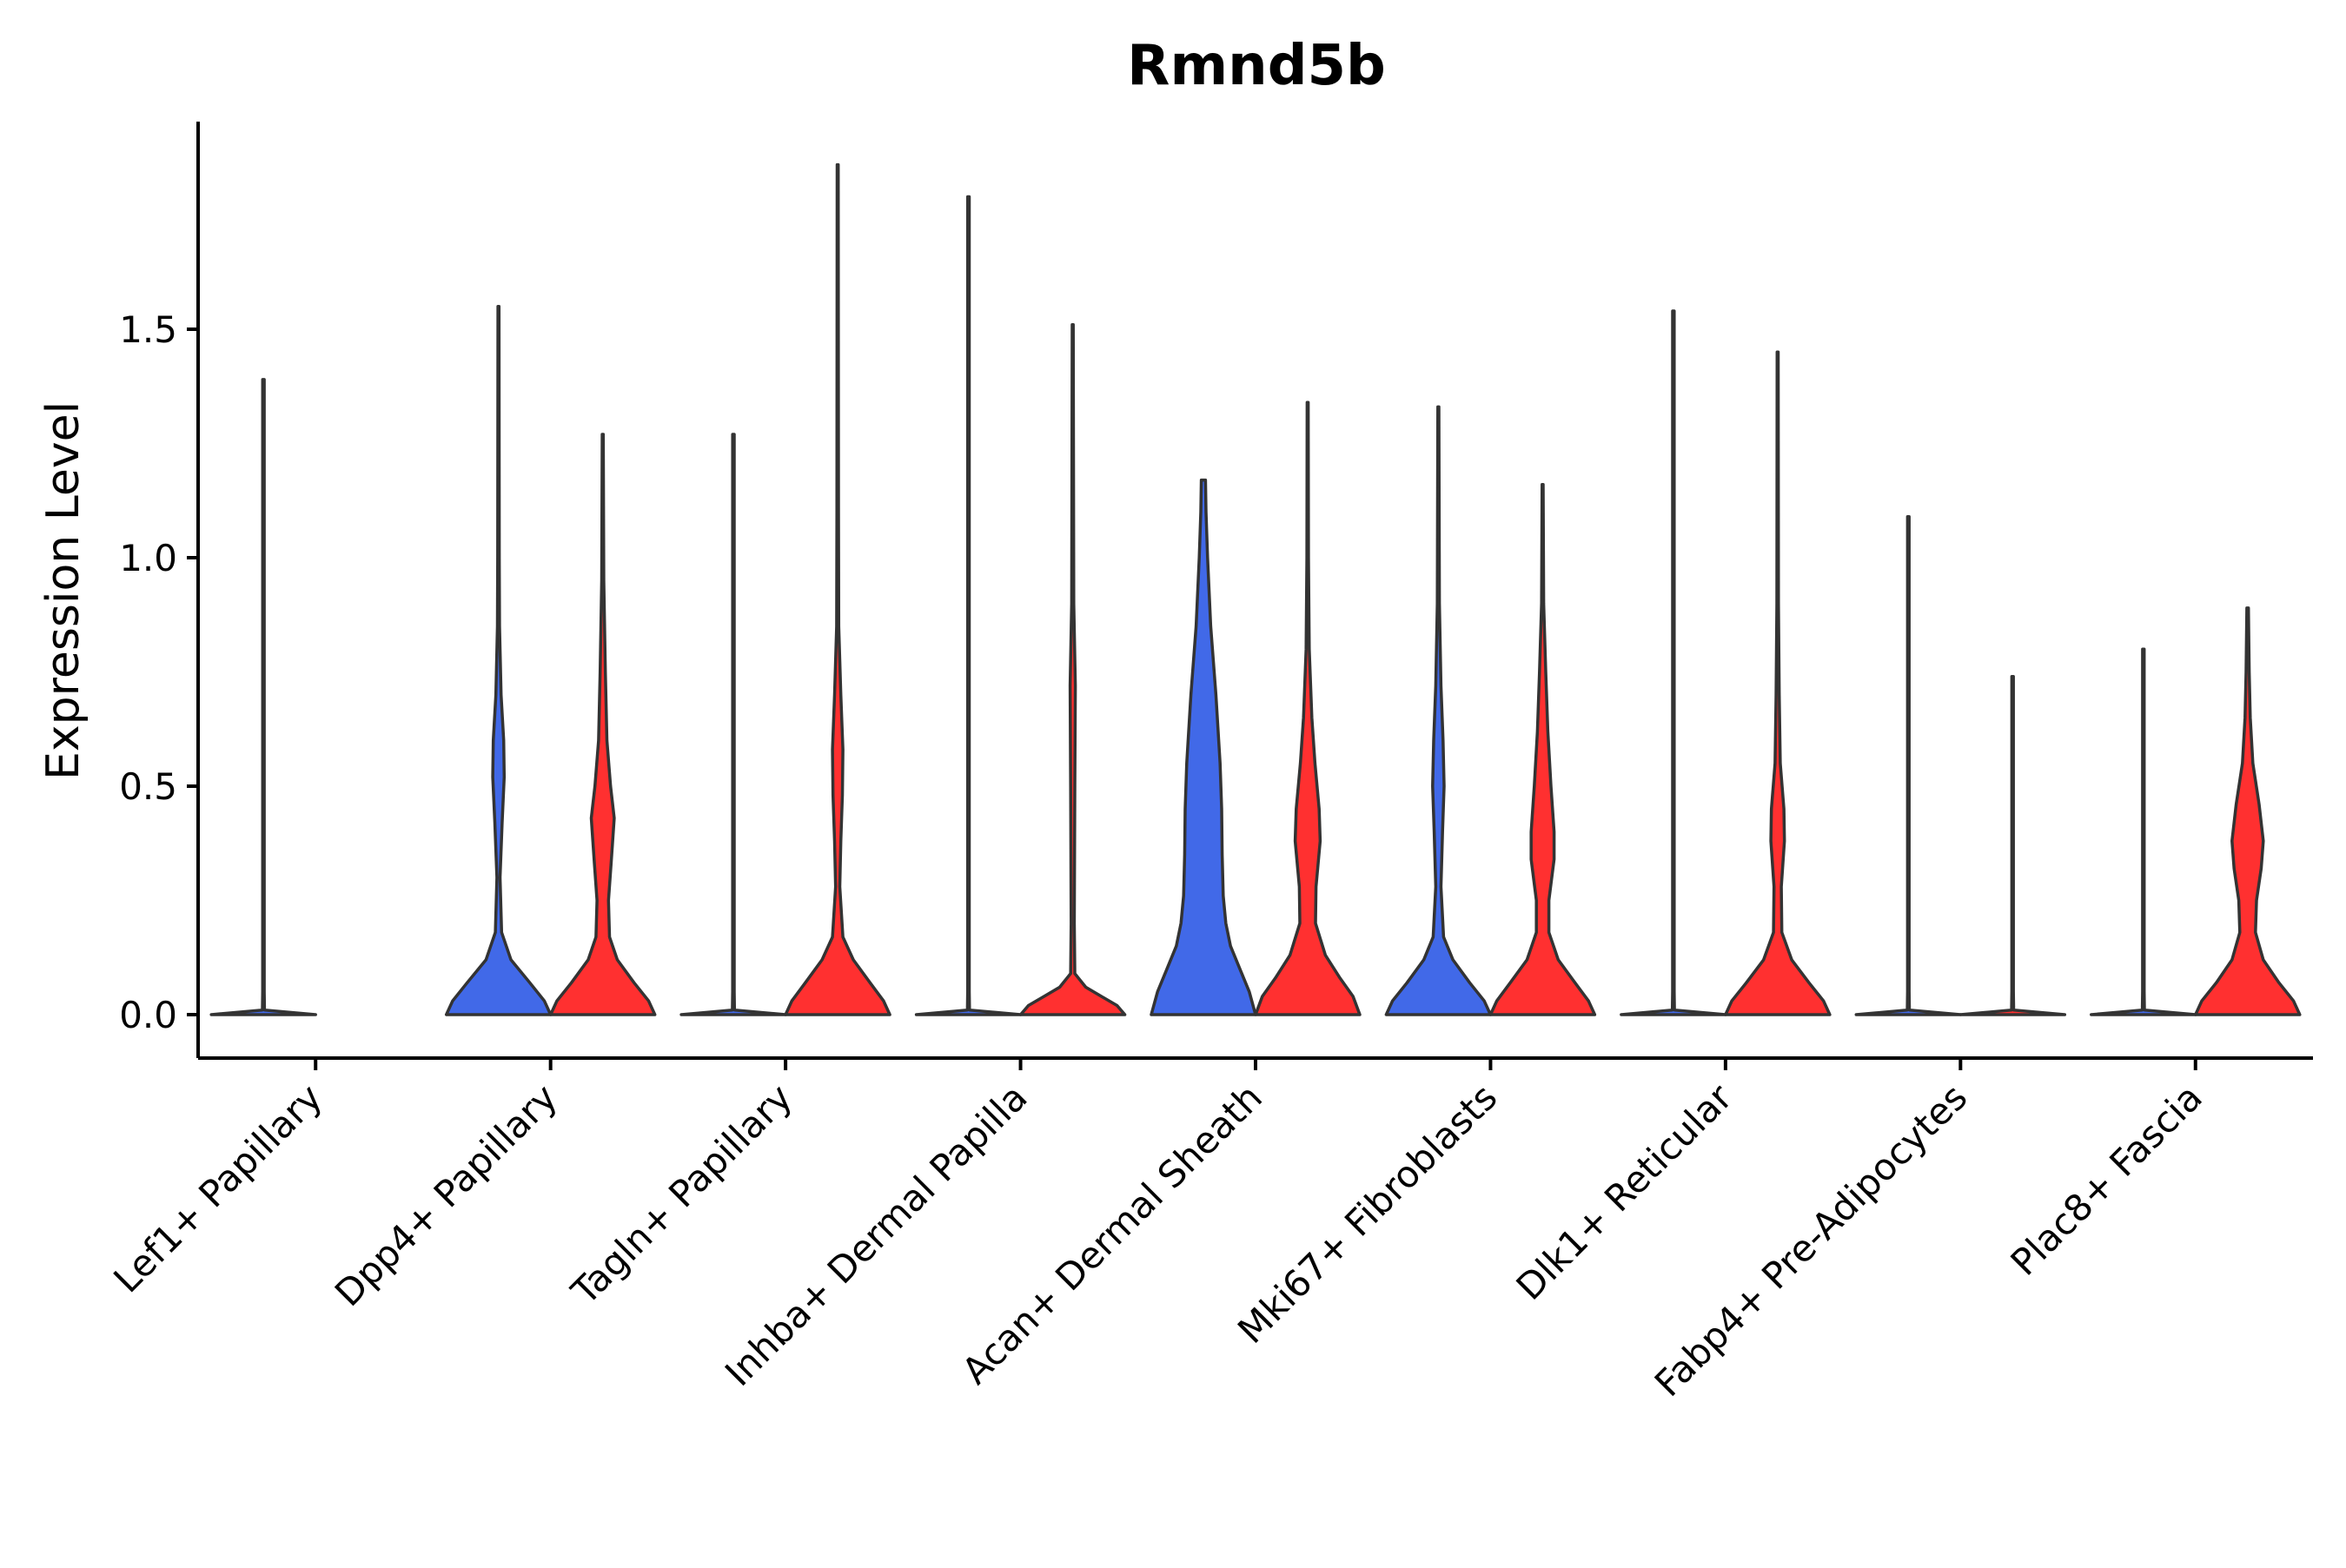  Describe the element at coordinates (1543, 749) in the screenshot. I see `violin-mki67-fibroblasts-red` at that location.